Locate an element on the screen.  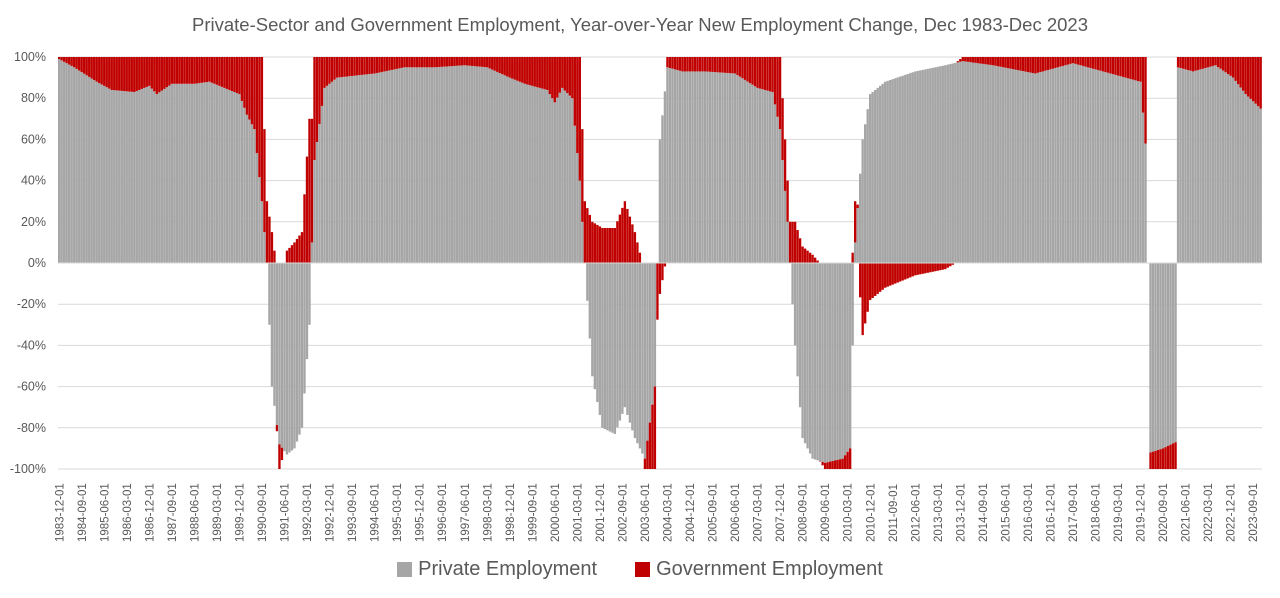
x-tick-label: 2003-06-01 is located at coordinates (646, 512).